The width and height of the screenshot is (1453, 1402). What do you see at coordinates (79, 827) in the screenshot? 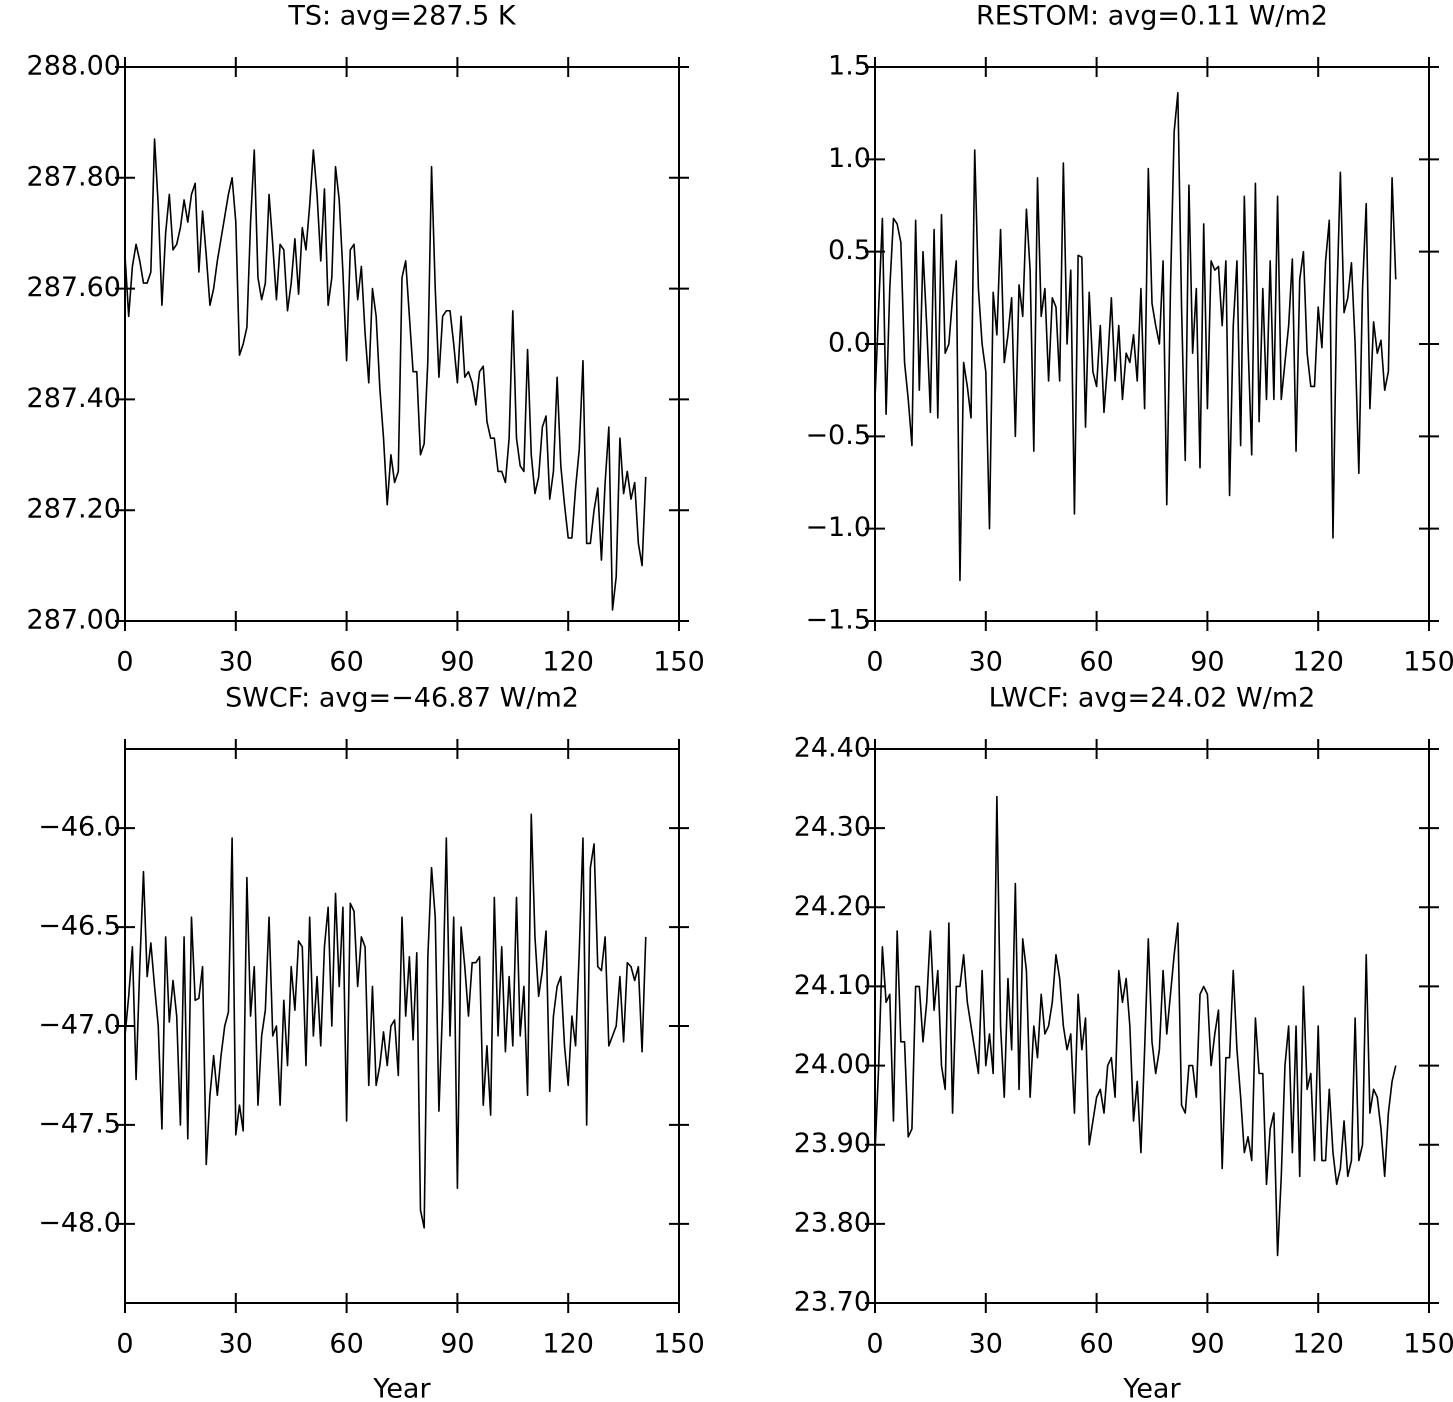
I see `y-tick-label: −46.0` at bounding box center [79, 827].